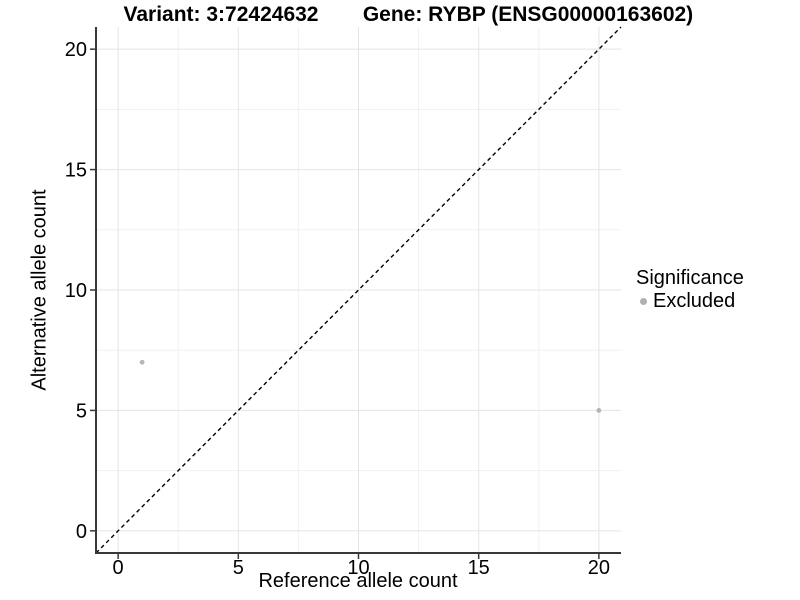  What do you see at coordinates (76, 291) in the screenshot?
I see `y-tick-label: 10` at bounding box center [76, 291].